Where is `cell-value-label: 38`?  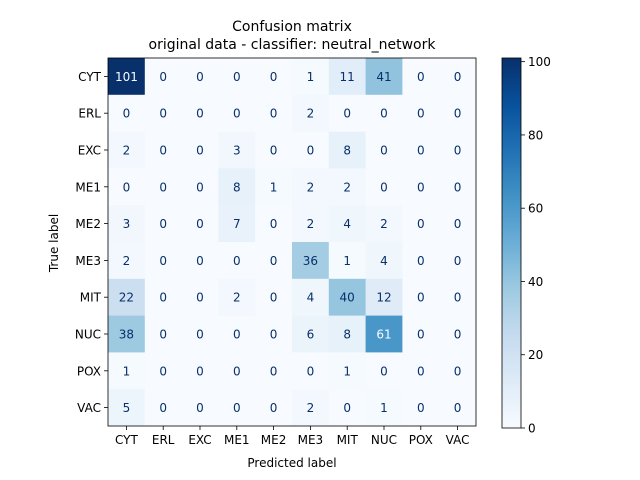
cell-value-label: 38 is located at coordinates (126, 335).